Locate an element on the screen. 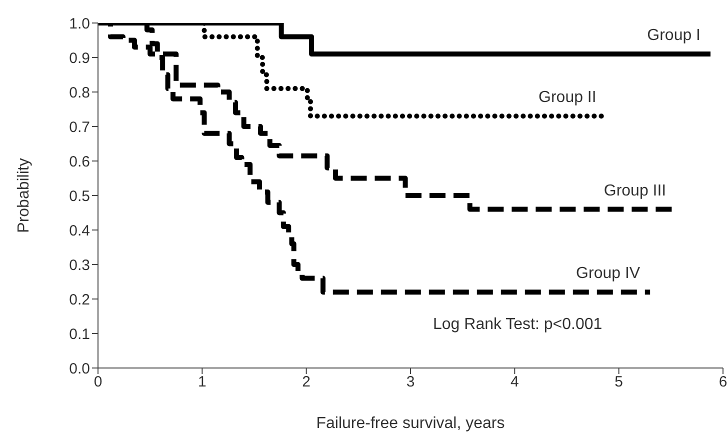  x-tick-label: 2 is located at coordinates (306, 382).